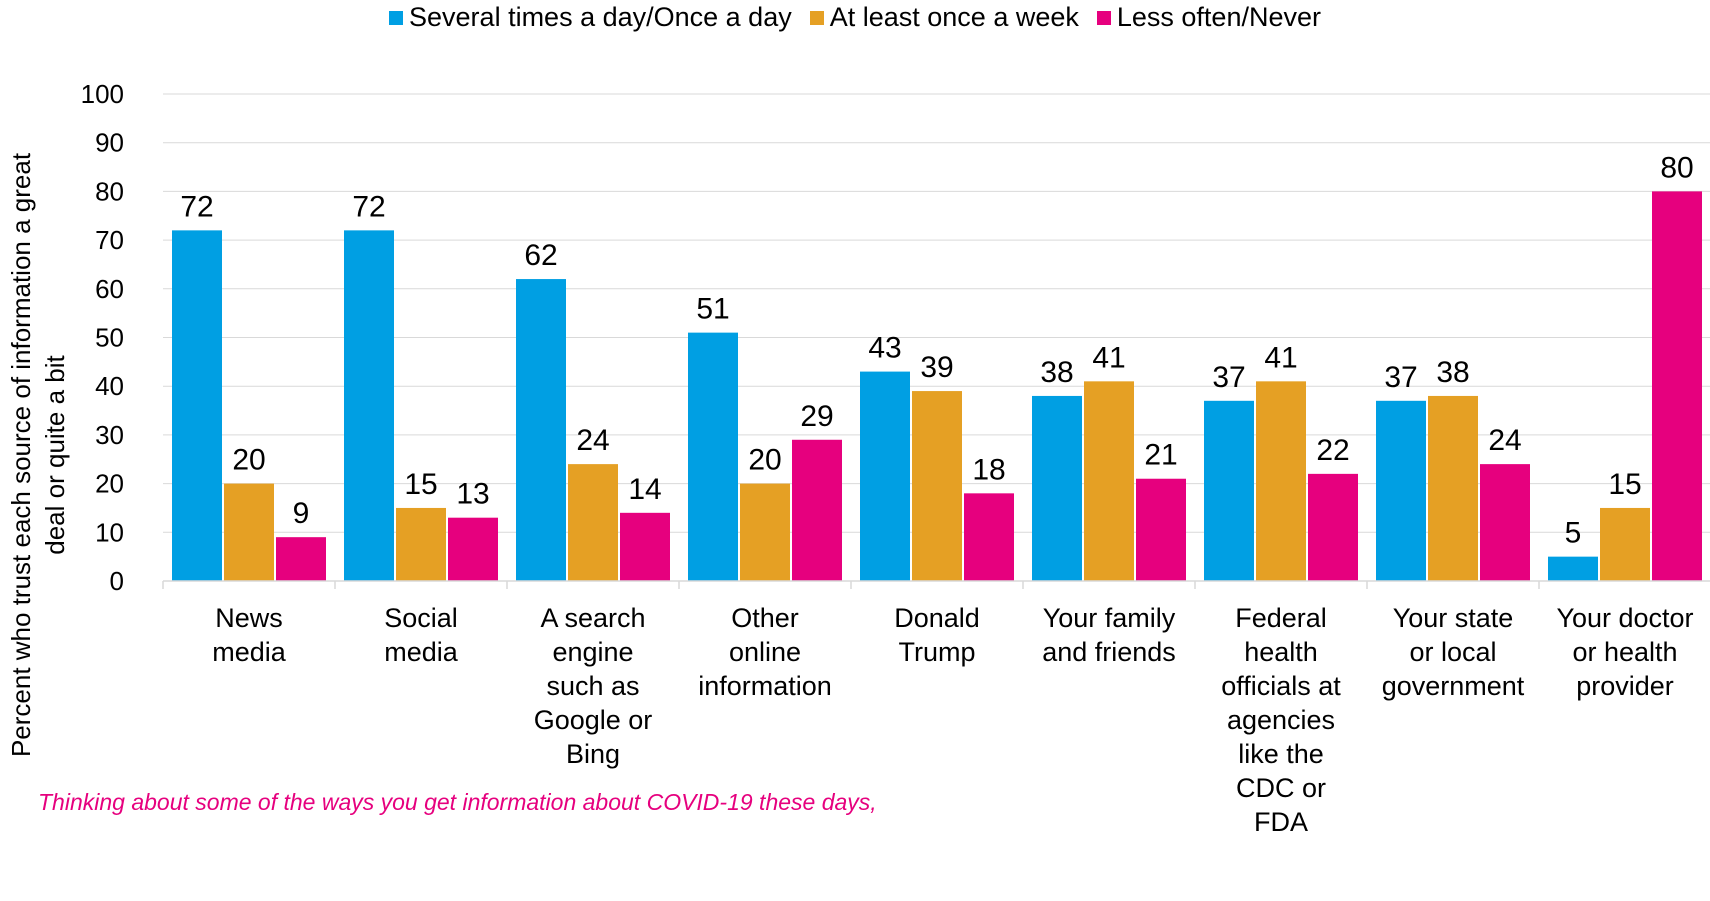 The image size is (1710, 901). I want to click on y-tick-label: 40, so click(109, 386).